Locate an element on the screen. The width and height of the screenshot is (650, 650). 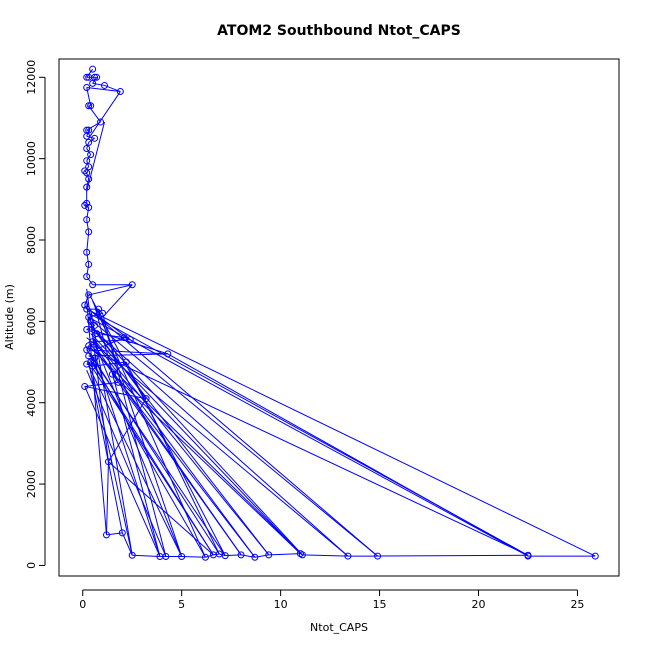
chart-title: ATOM2 Southbound Ntot_CAPS is located at coordinates (339, 31).